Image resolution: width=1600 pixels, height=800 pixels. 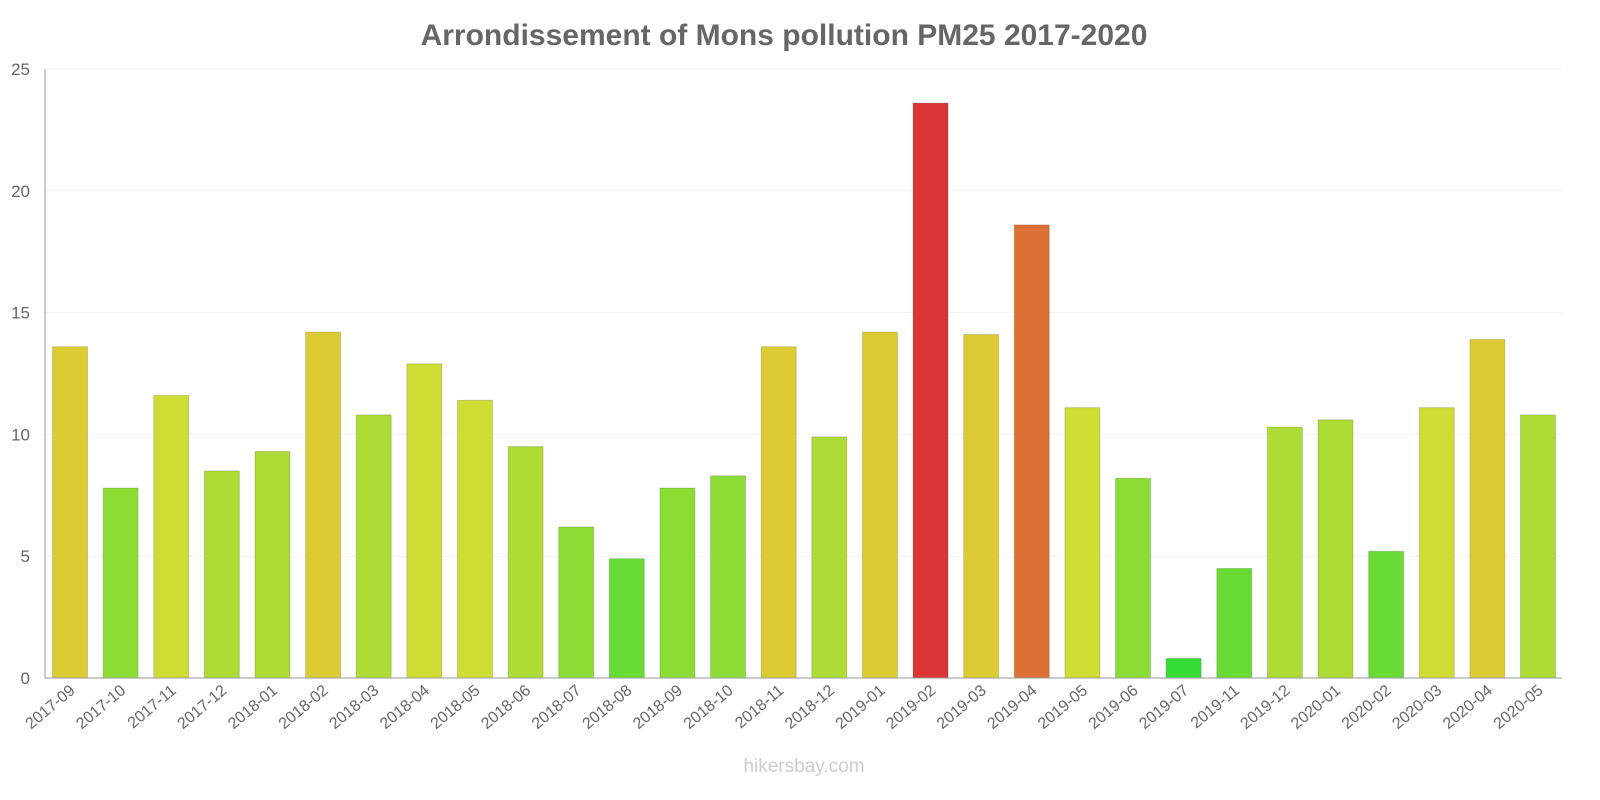 What do you see at coordinates (911, 707) in the screenshot?
I see `x-tick-label: 2019-02` at bounding box center [911, 707].